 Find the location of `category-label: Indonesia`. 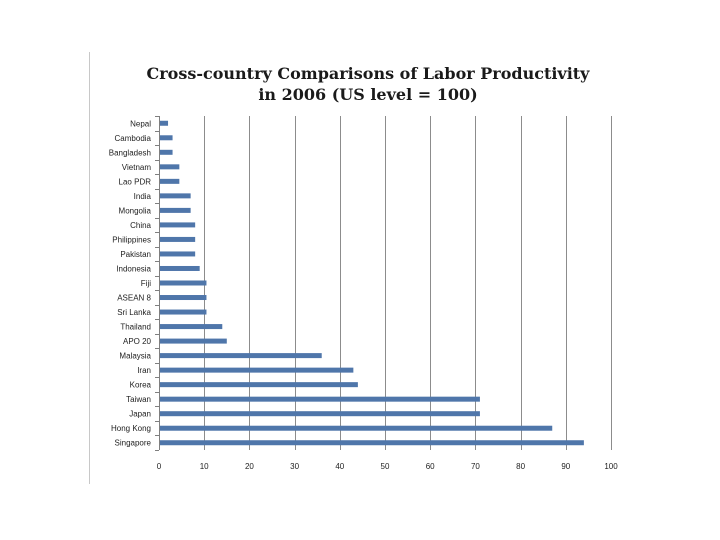

category-label: Indonesia is located at coordinates (133, 268).